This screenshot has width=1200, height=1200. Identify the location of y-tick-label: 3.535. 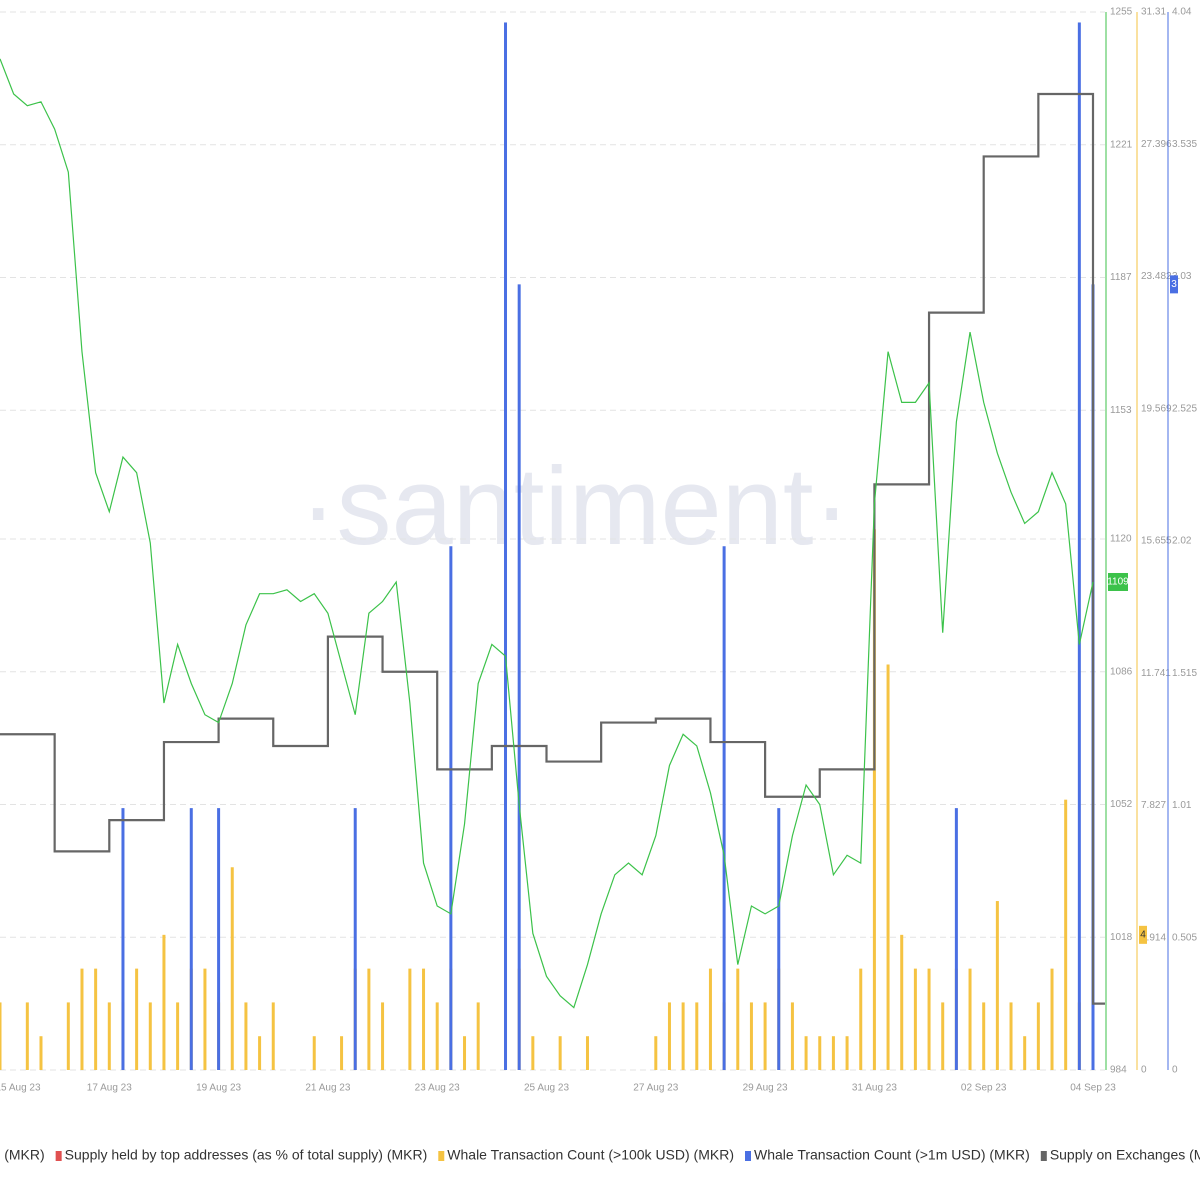
(1184, 144).